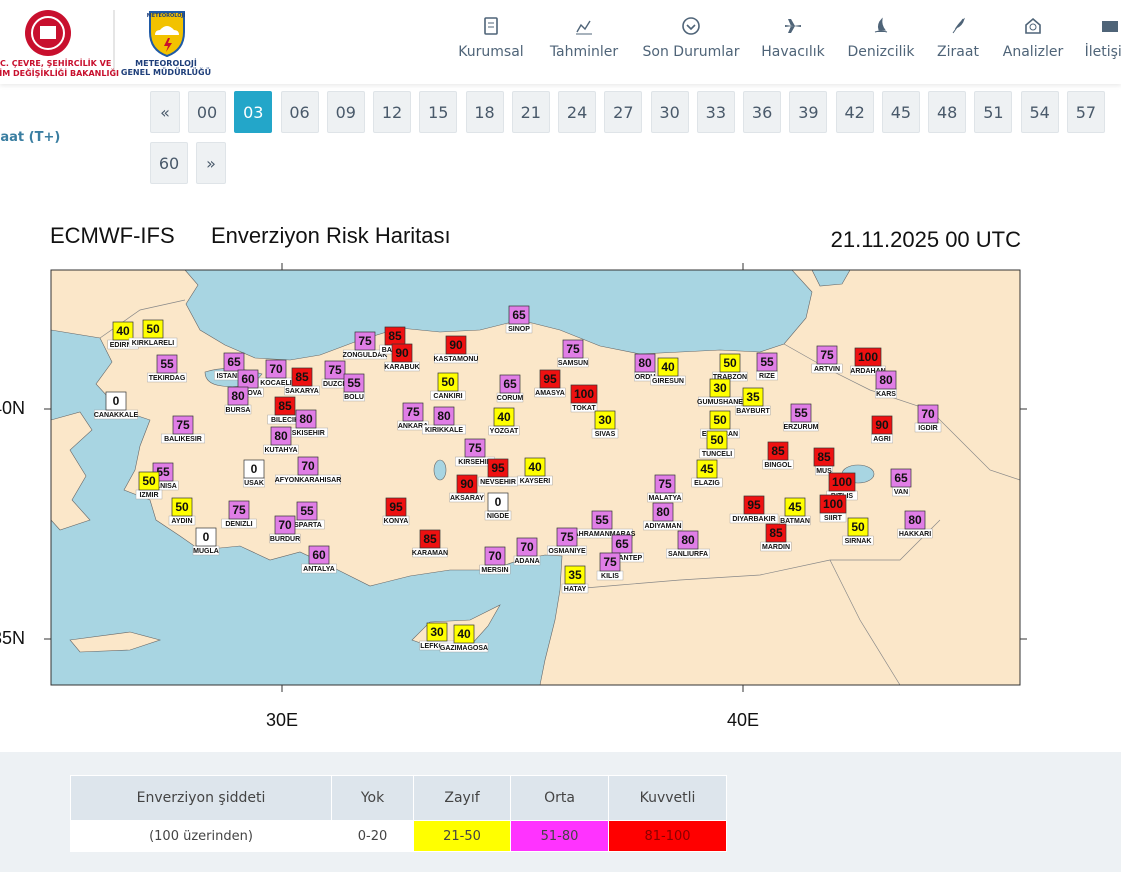 Image resolution: width=1121 pixels, height=872 pixels. I want to click on hour-button: 09, so click(346, 112).